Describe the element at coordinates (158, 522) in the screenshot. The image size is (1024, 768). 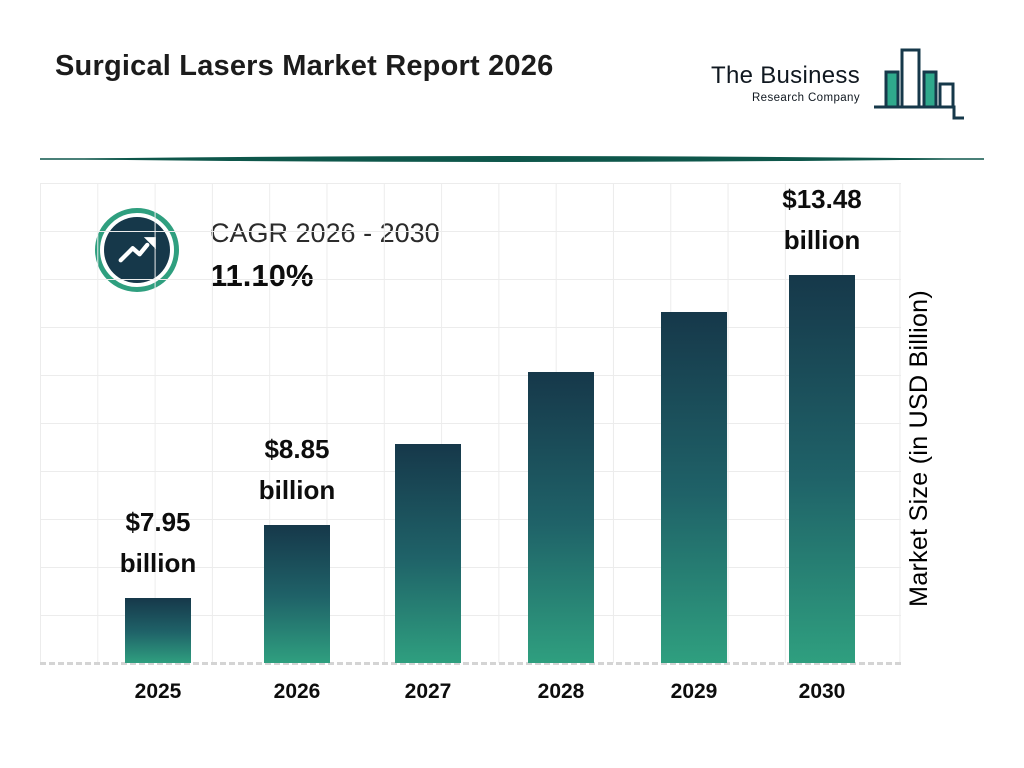
I see `bar-value-line1: $7.95` at that location.